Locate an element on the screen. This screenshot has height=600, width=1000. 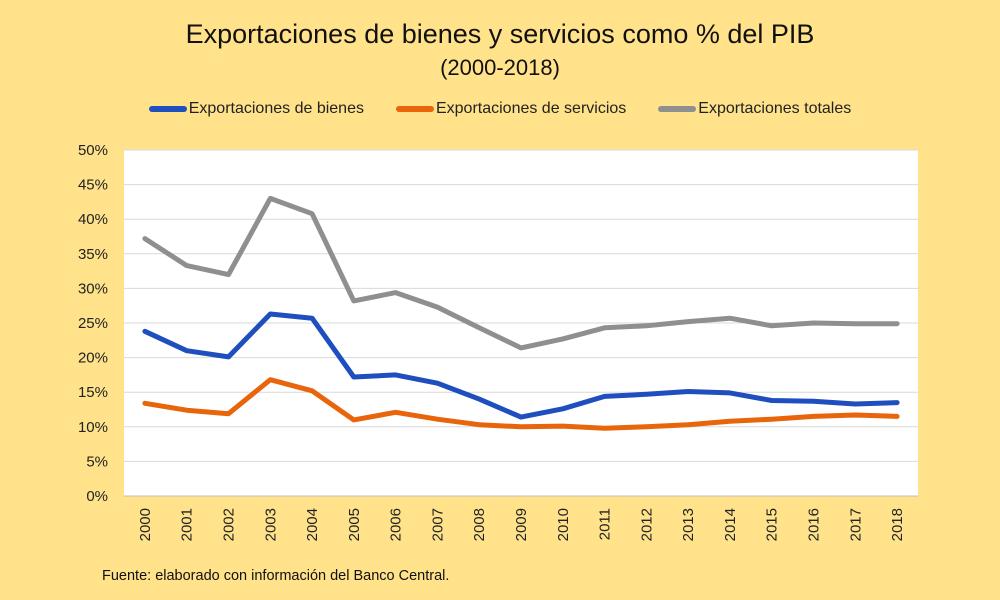
legend-swatch-servicios is located at coordinates (414, 109).